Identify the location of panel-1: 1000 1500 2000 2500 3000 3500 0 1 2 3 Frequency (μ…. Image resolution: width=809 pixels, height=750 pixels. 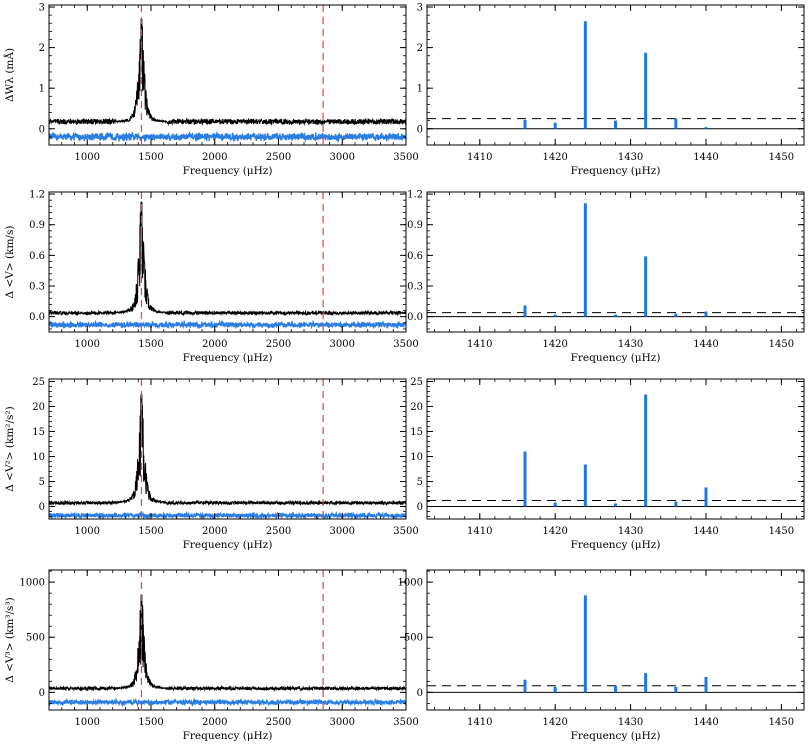
(210, 90).